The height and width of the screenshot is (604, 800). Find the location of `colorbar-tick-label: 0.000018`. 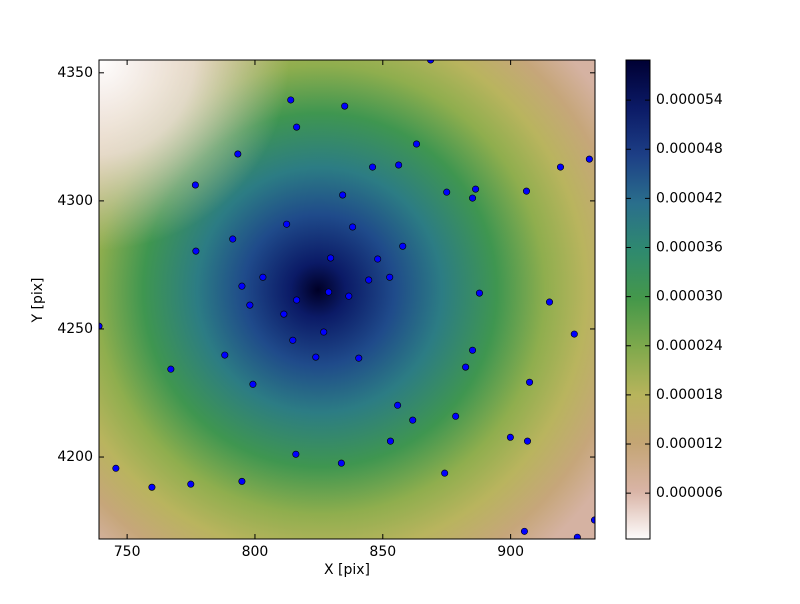

colorbar-tick-label: 0.000018 is located at coordinates (689, 395).